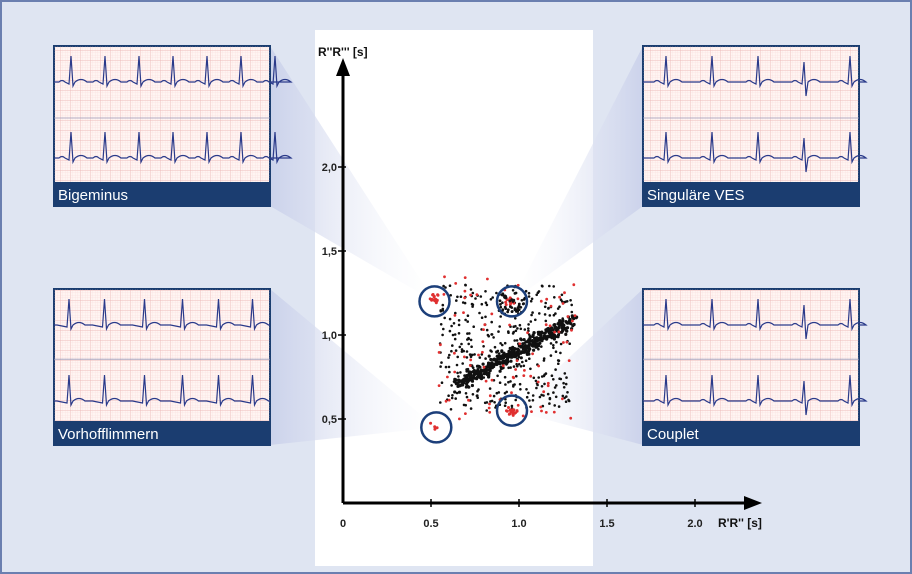  What do you see at coordinates (173, 126) in the screenshot?
I see `inset-bigeminus: Bigeminus` at bounding box center [173, 126].